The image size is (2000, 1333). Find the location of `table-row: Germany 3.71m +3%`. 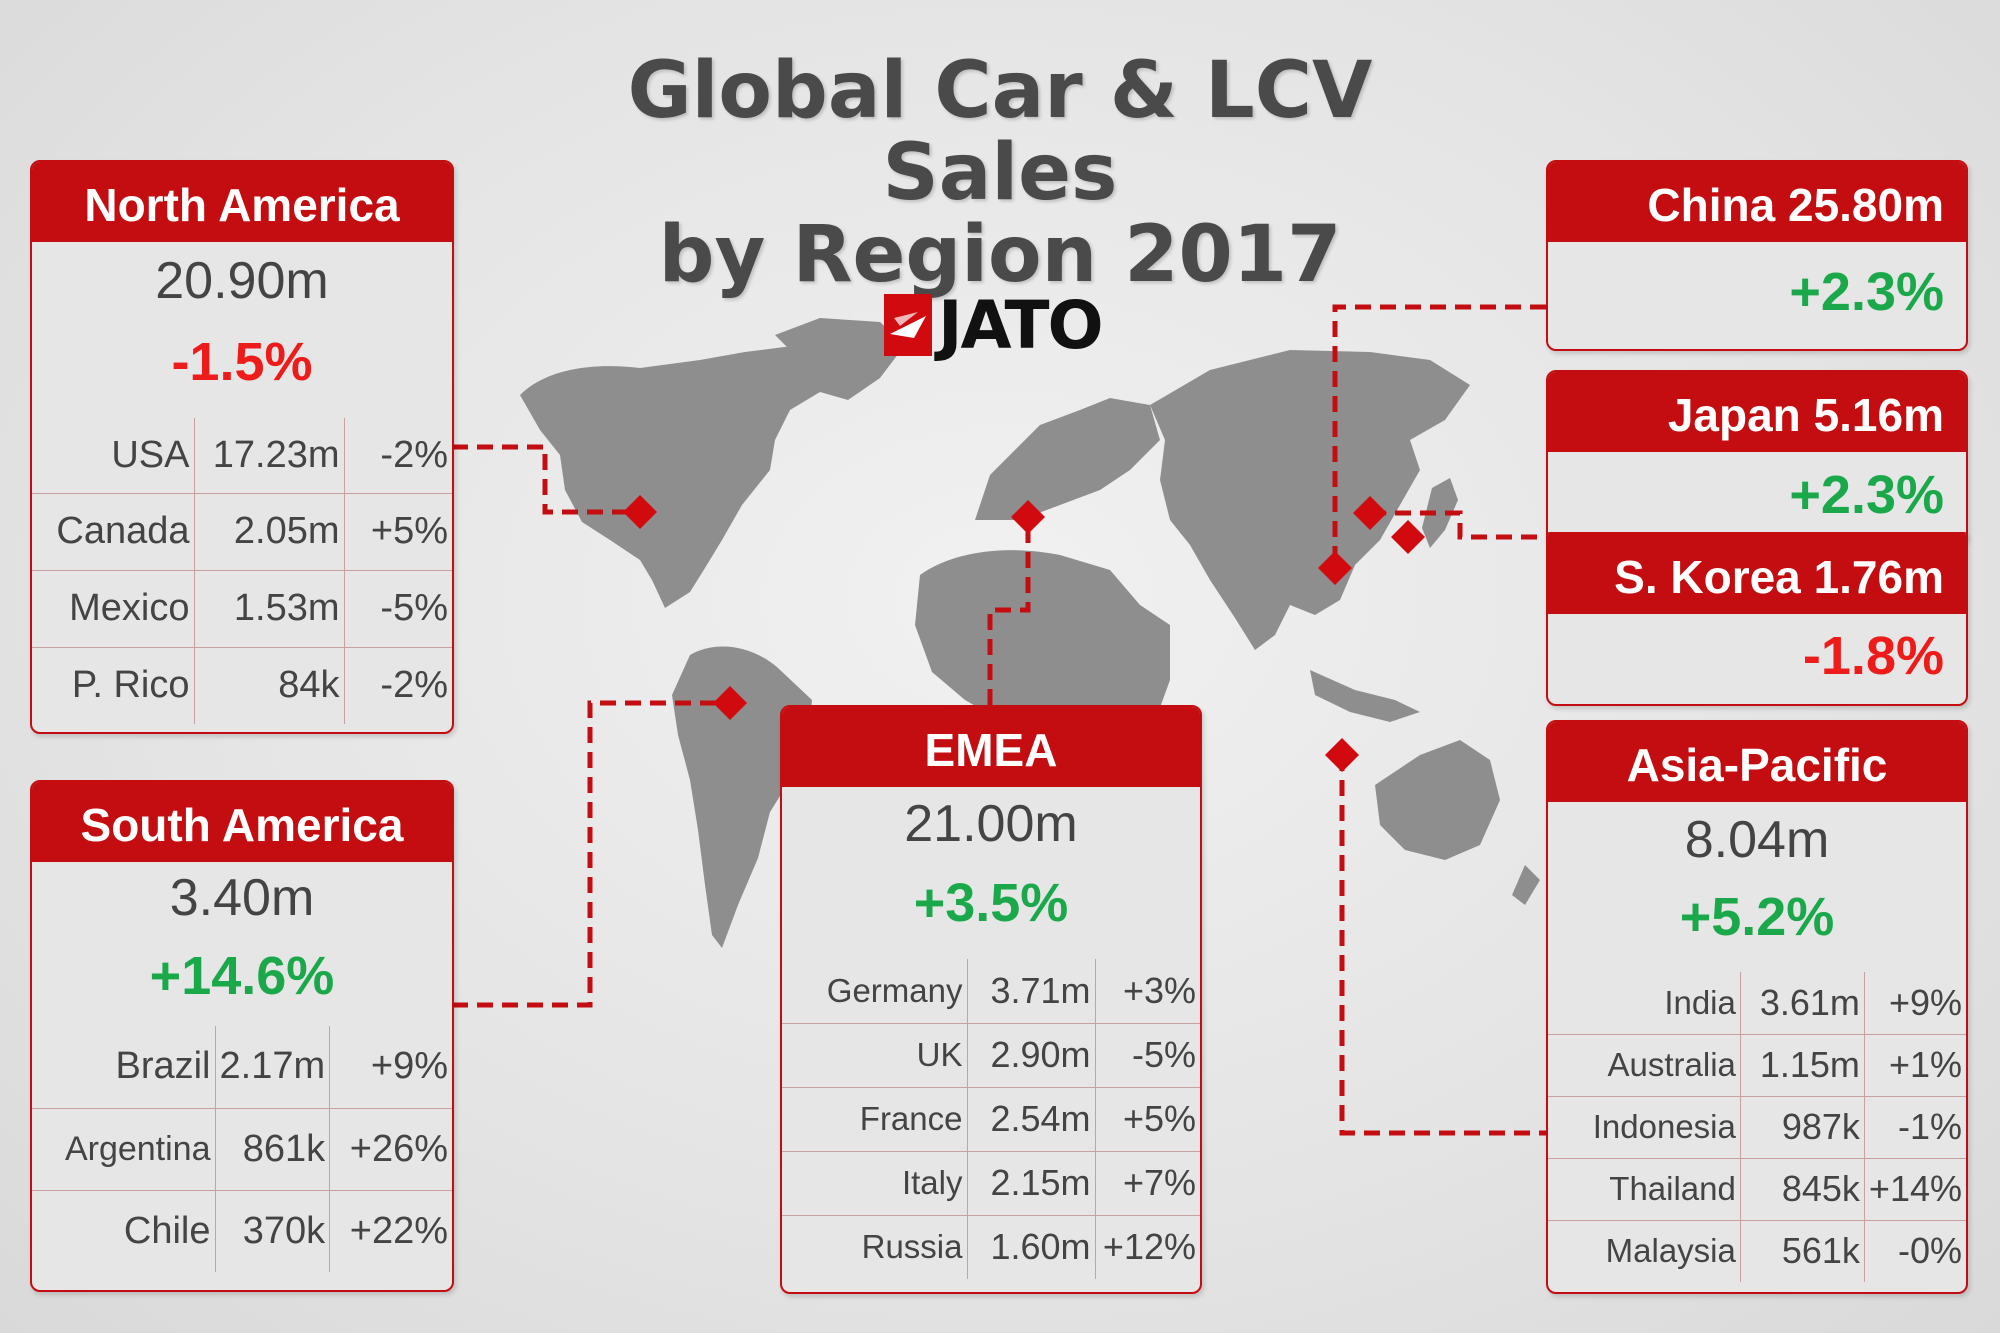

table-row: Germany 3.71m +3% is located at coordinates (991, 991).